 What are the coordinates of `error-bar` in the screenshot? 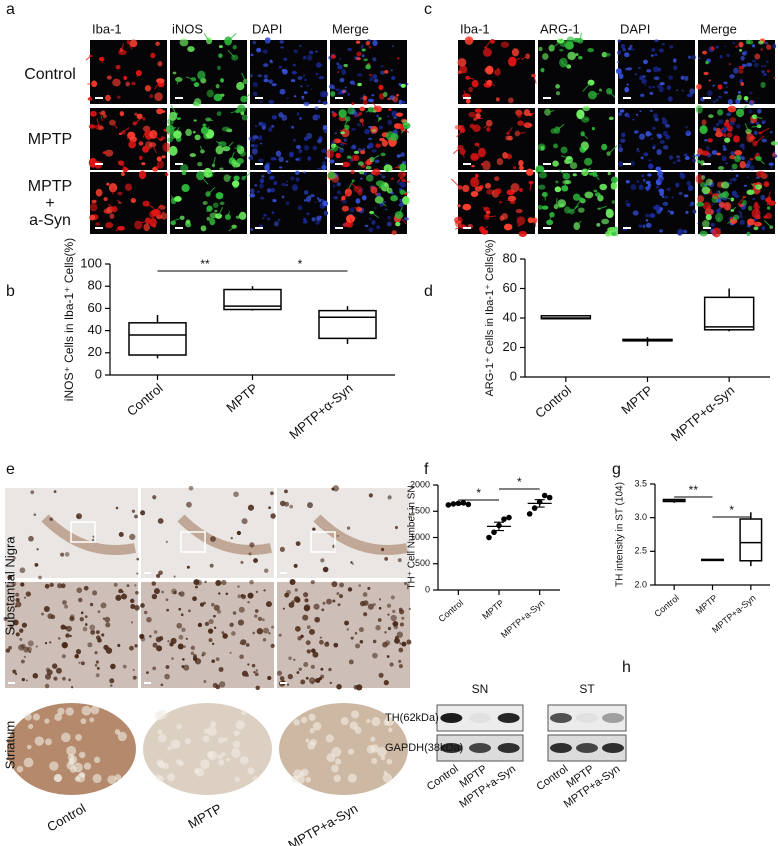 It's located at (539, 503).